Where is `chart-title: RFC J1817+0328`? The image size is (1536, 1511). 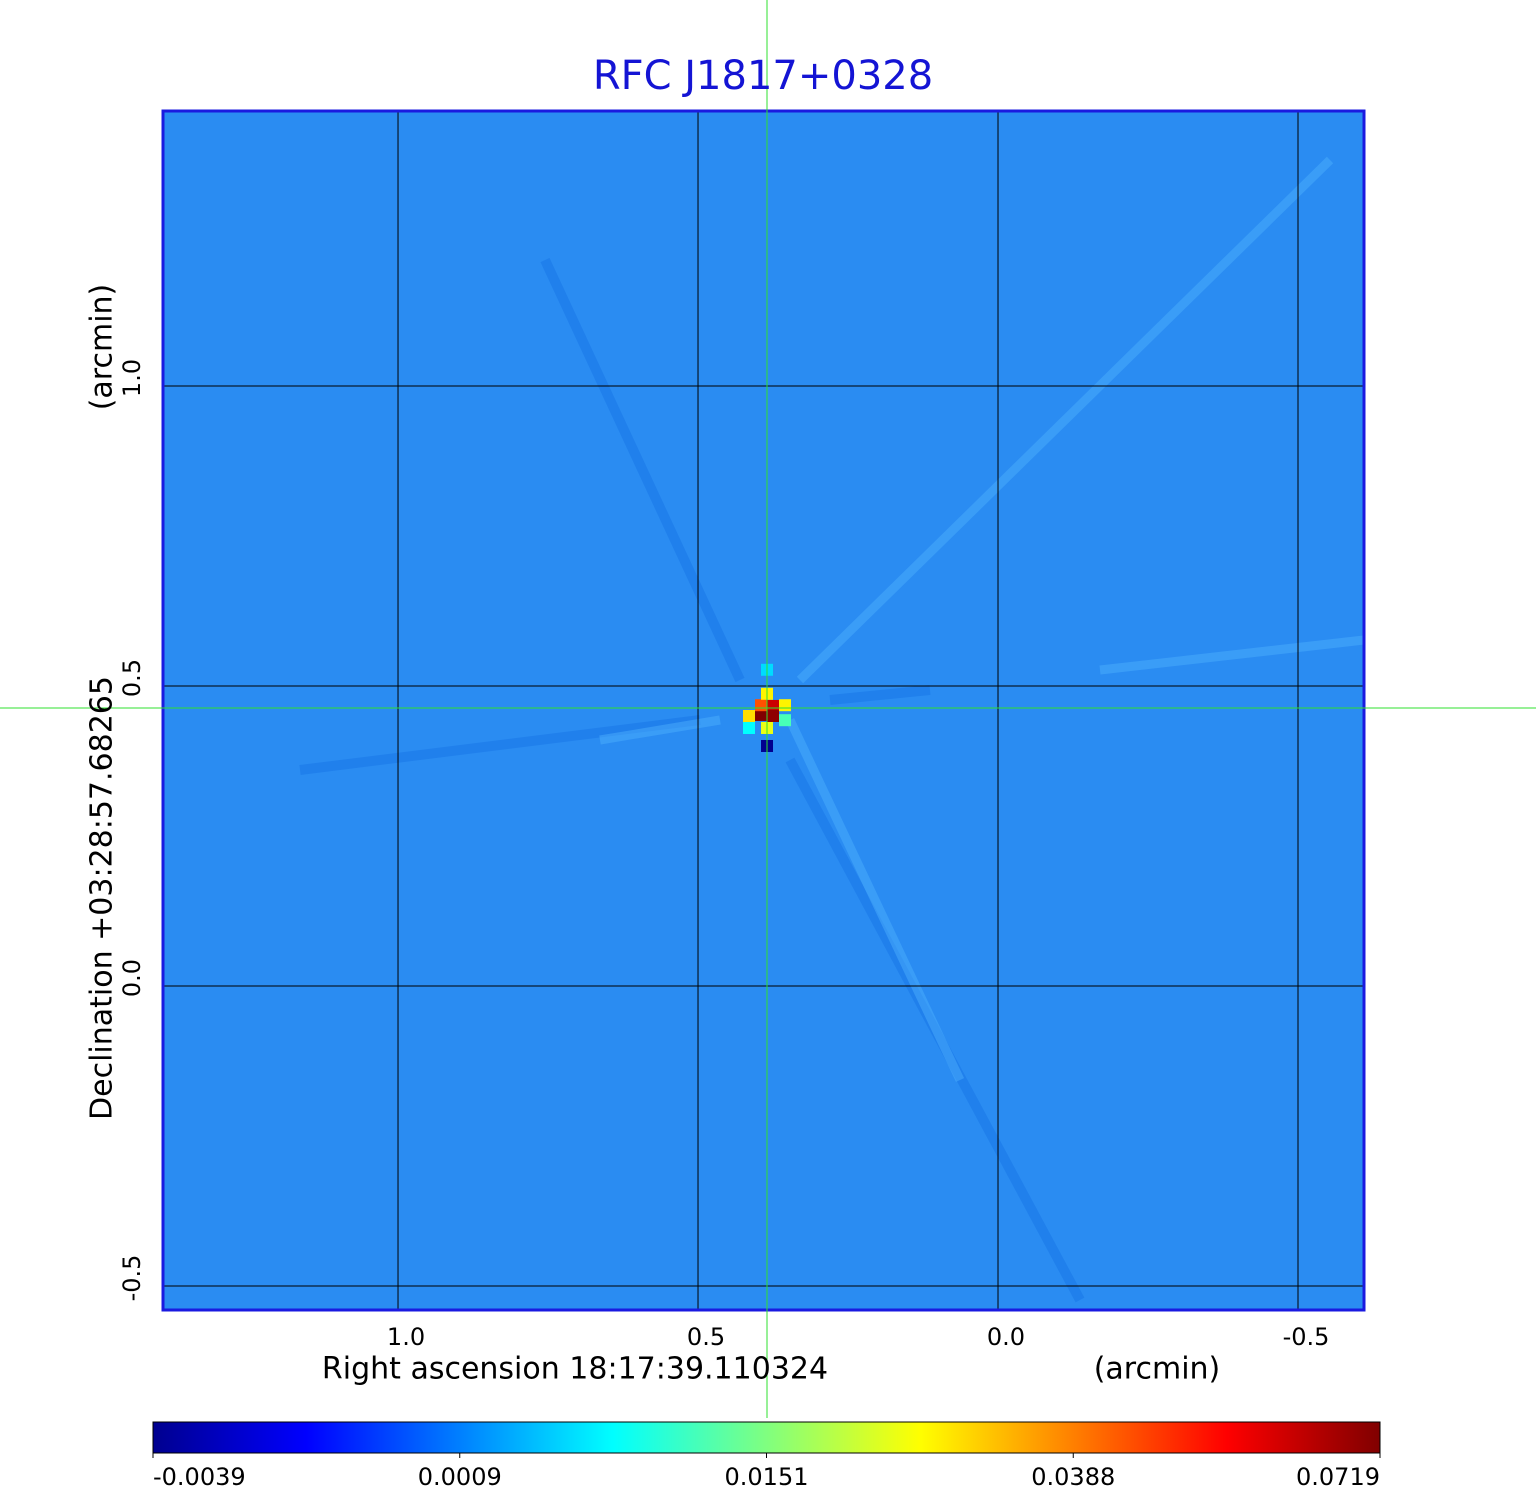 chart-title: RFC J1817+0328 is located at coordinates (763, 76).